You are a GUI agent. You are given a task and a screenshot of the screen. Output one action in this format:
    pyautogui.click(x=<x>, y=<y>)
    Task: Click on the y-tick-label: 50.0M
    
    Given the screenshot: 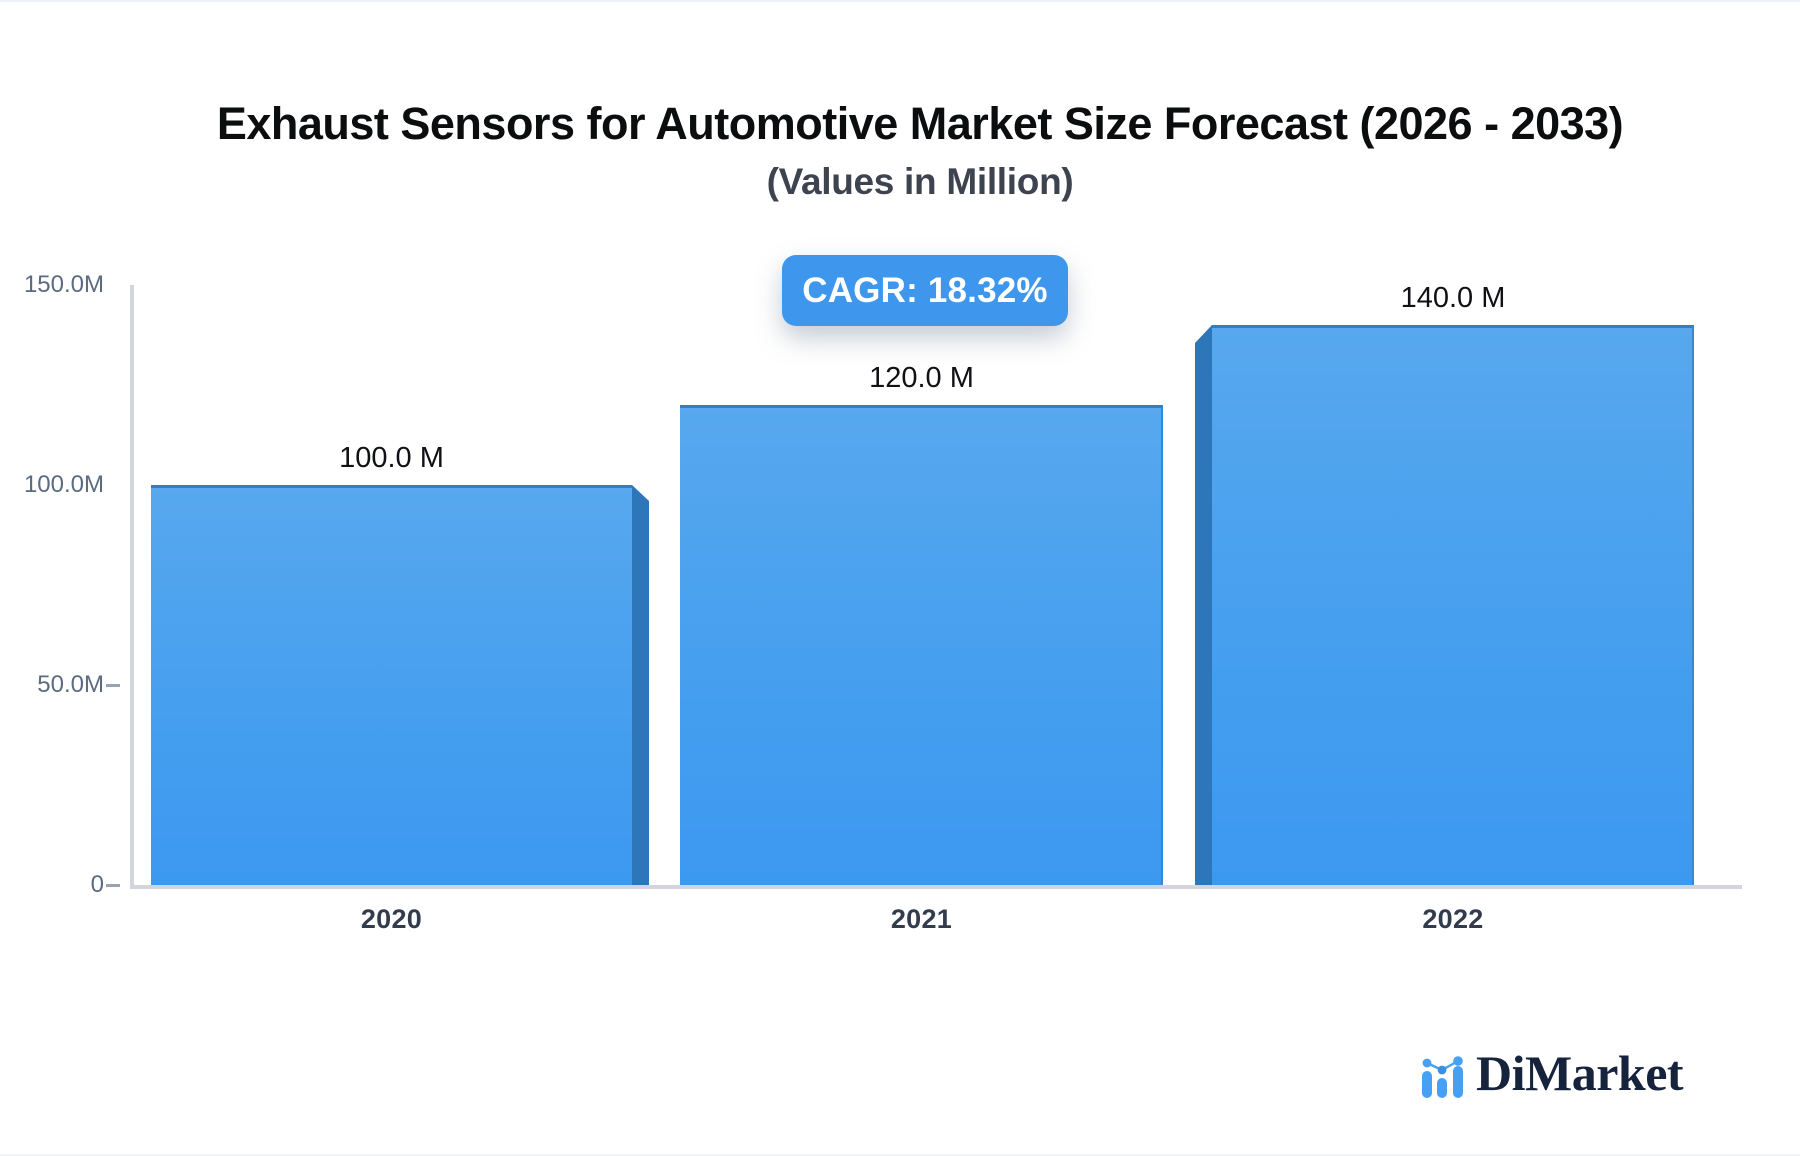 What is the action you would take?
    pyautogui.click(x=70, y=684)
    